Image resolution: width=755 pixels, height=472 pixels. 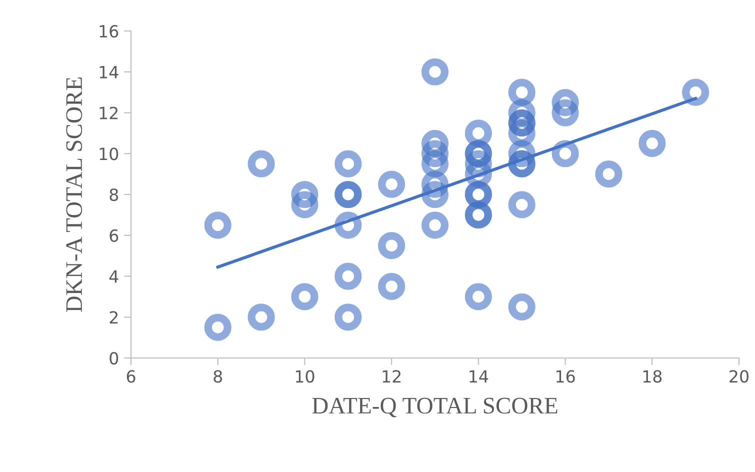 I want to click on y-tick-label: 6, so click(x=114, y=235).